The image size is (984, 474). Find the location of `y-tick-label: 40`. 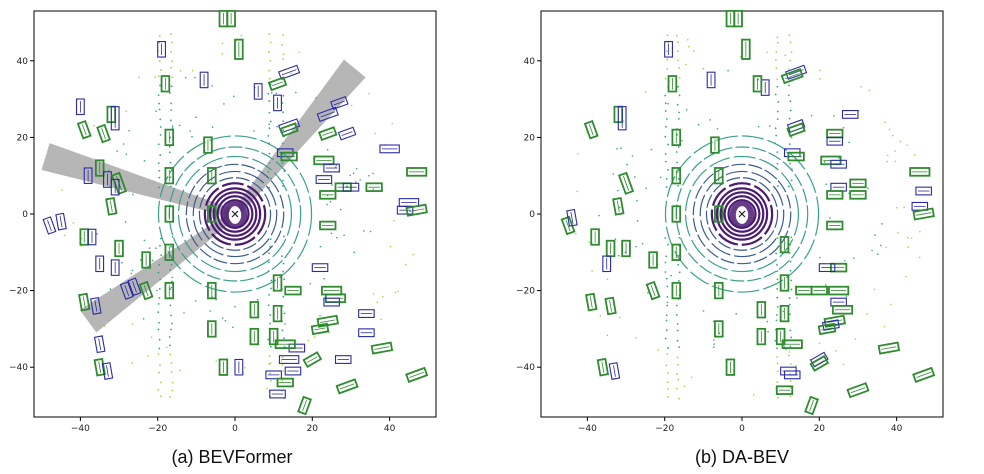

y-tick-label: 40 is located at coordinates (530, 62).